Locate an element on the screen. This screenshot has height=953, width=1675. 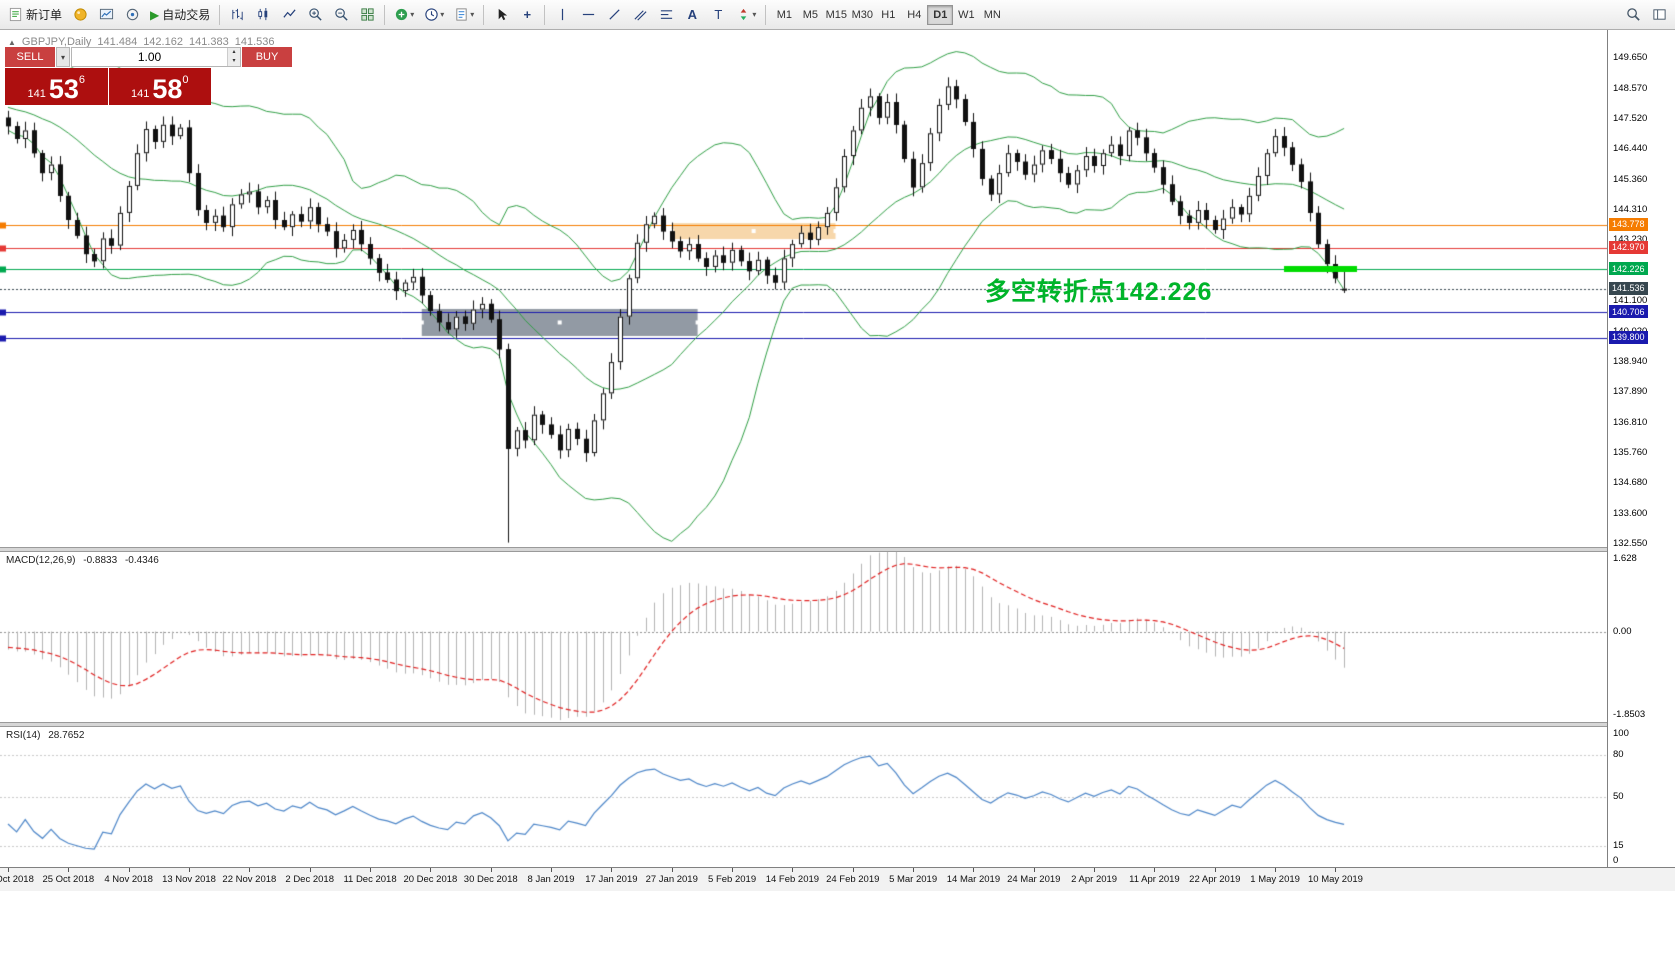
line-chart-button is located at coordinates (289, 15).